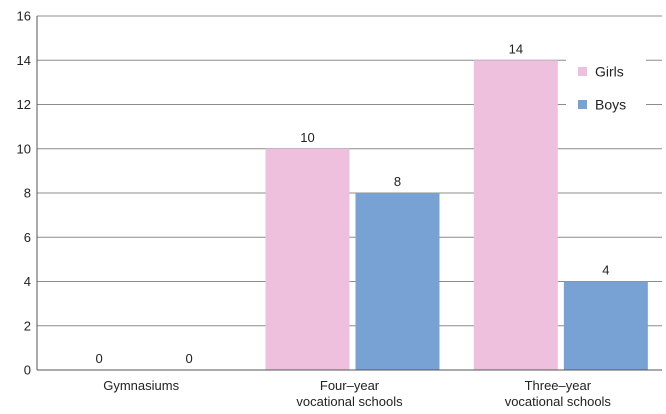 This screenshot has height=414, width=666. Describe the element at coordinates (27, 281) in the screenshot. I see `y-tick-label-4: 4` at that location.